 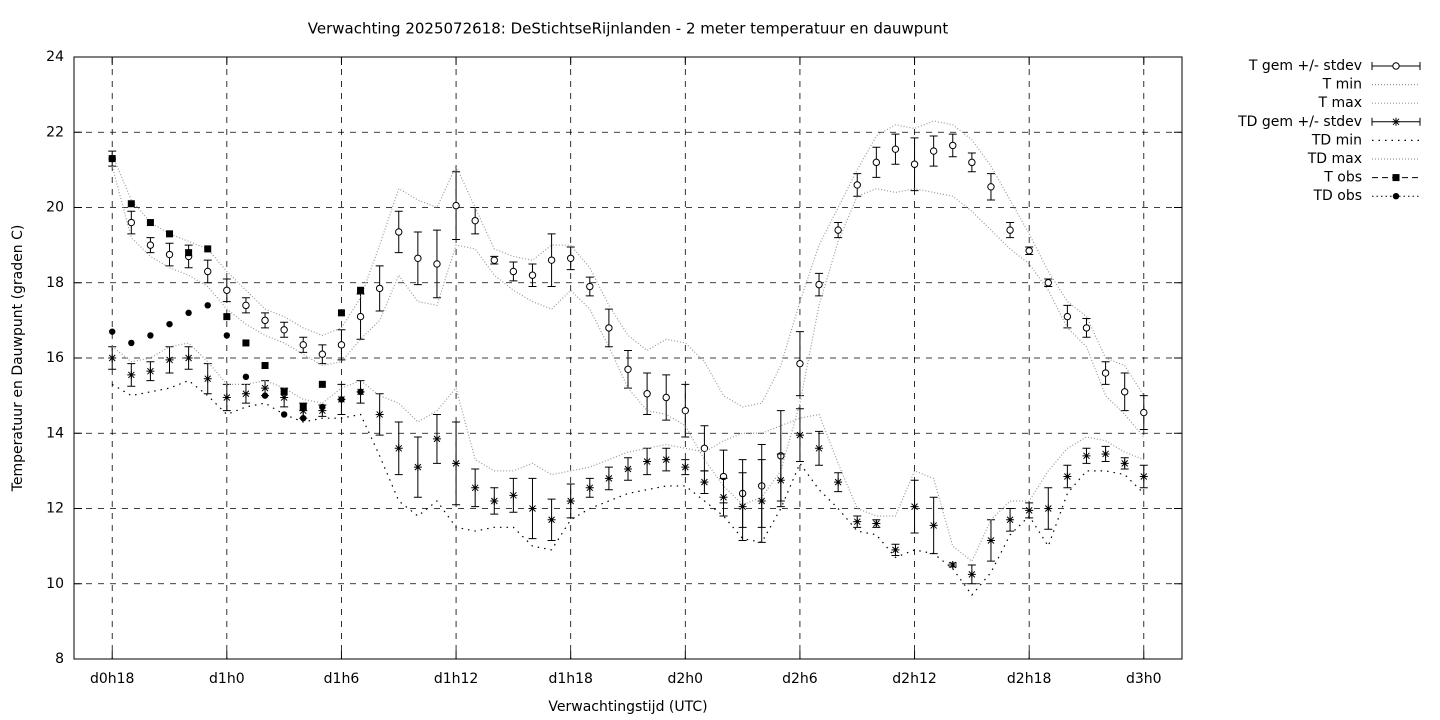 I want to click on legend-label: T max, so click(x=1339, y=103).